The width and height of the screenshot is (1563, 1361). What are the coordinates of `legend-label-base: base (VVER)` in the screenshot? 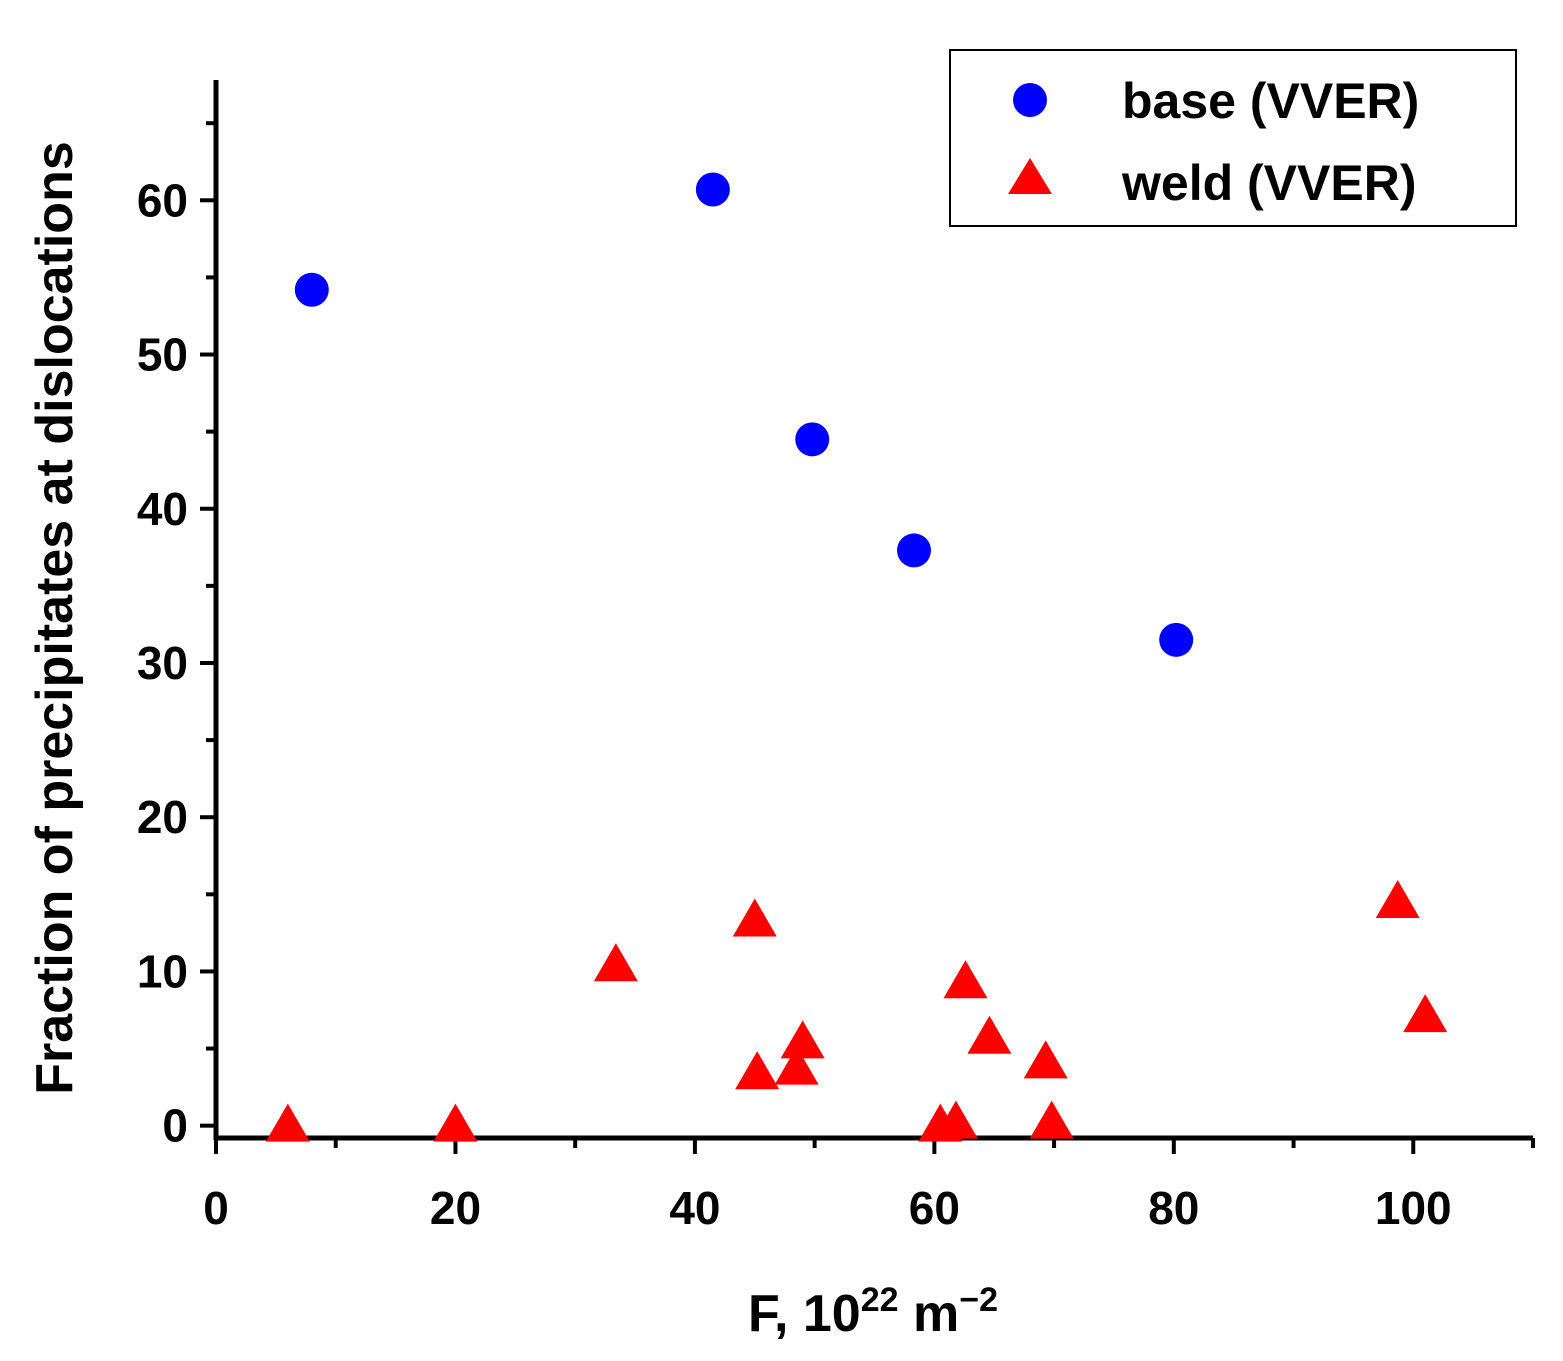 It's located at (1270, 101).